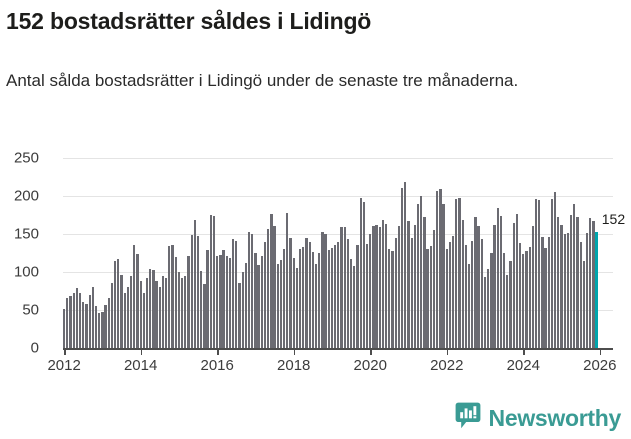  Describe the element at coordinates (189, 21) in the screenshot. I see `page-title: 152 bostadsrätter såldes i Lidingö` at that location.